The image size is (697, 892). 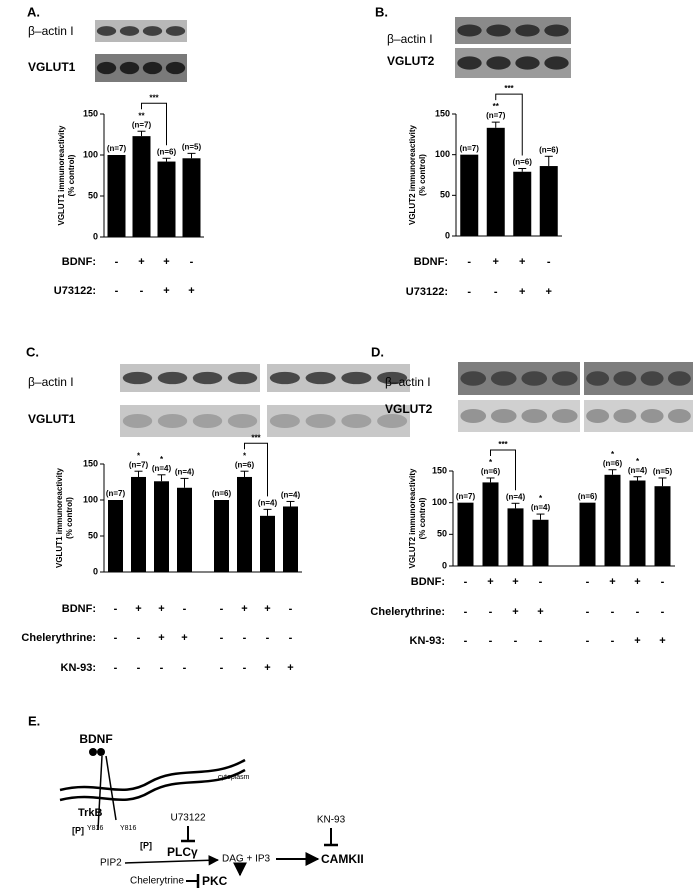 What do you see at coordinates (331, 820) in the screenshot?
I see `inhibitor: KN-93` at bounding box center [331, 820].